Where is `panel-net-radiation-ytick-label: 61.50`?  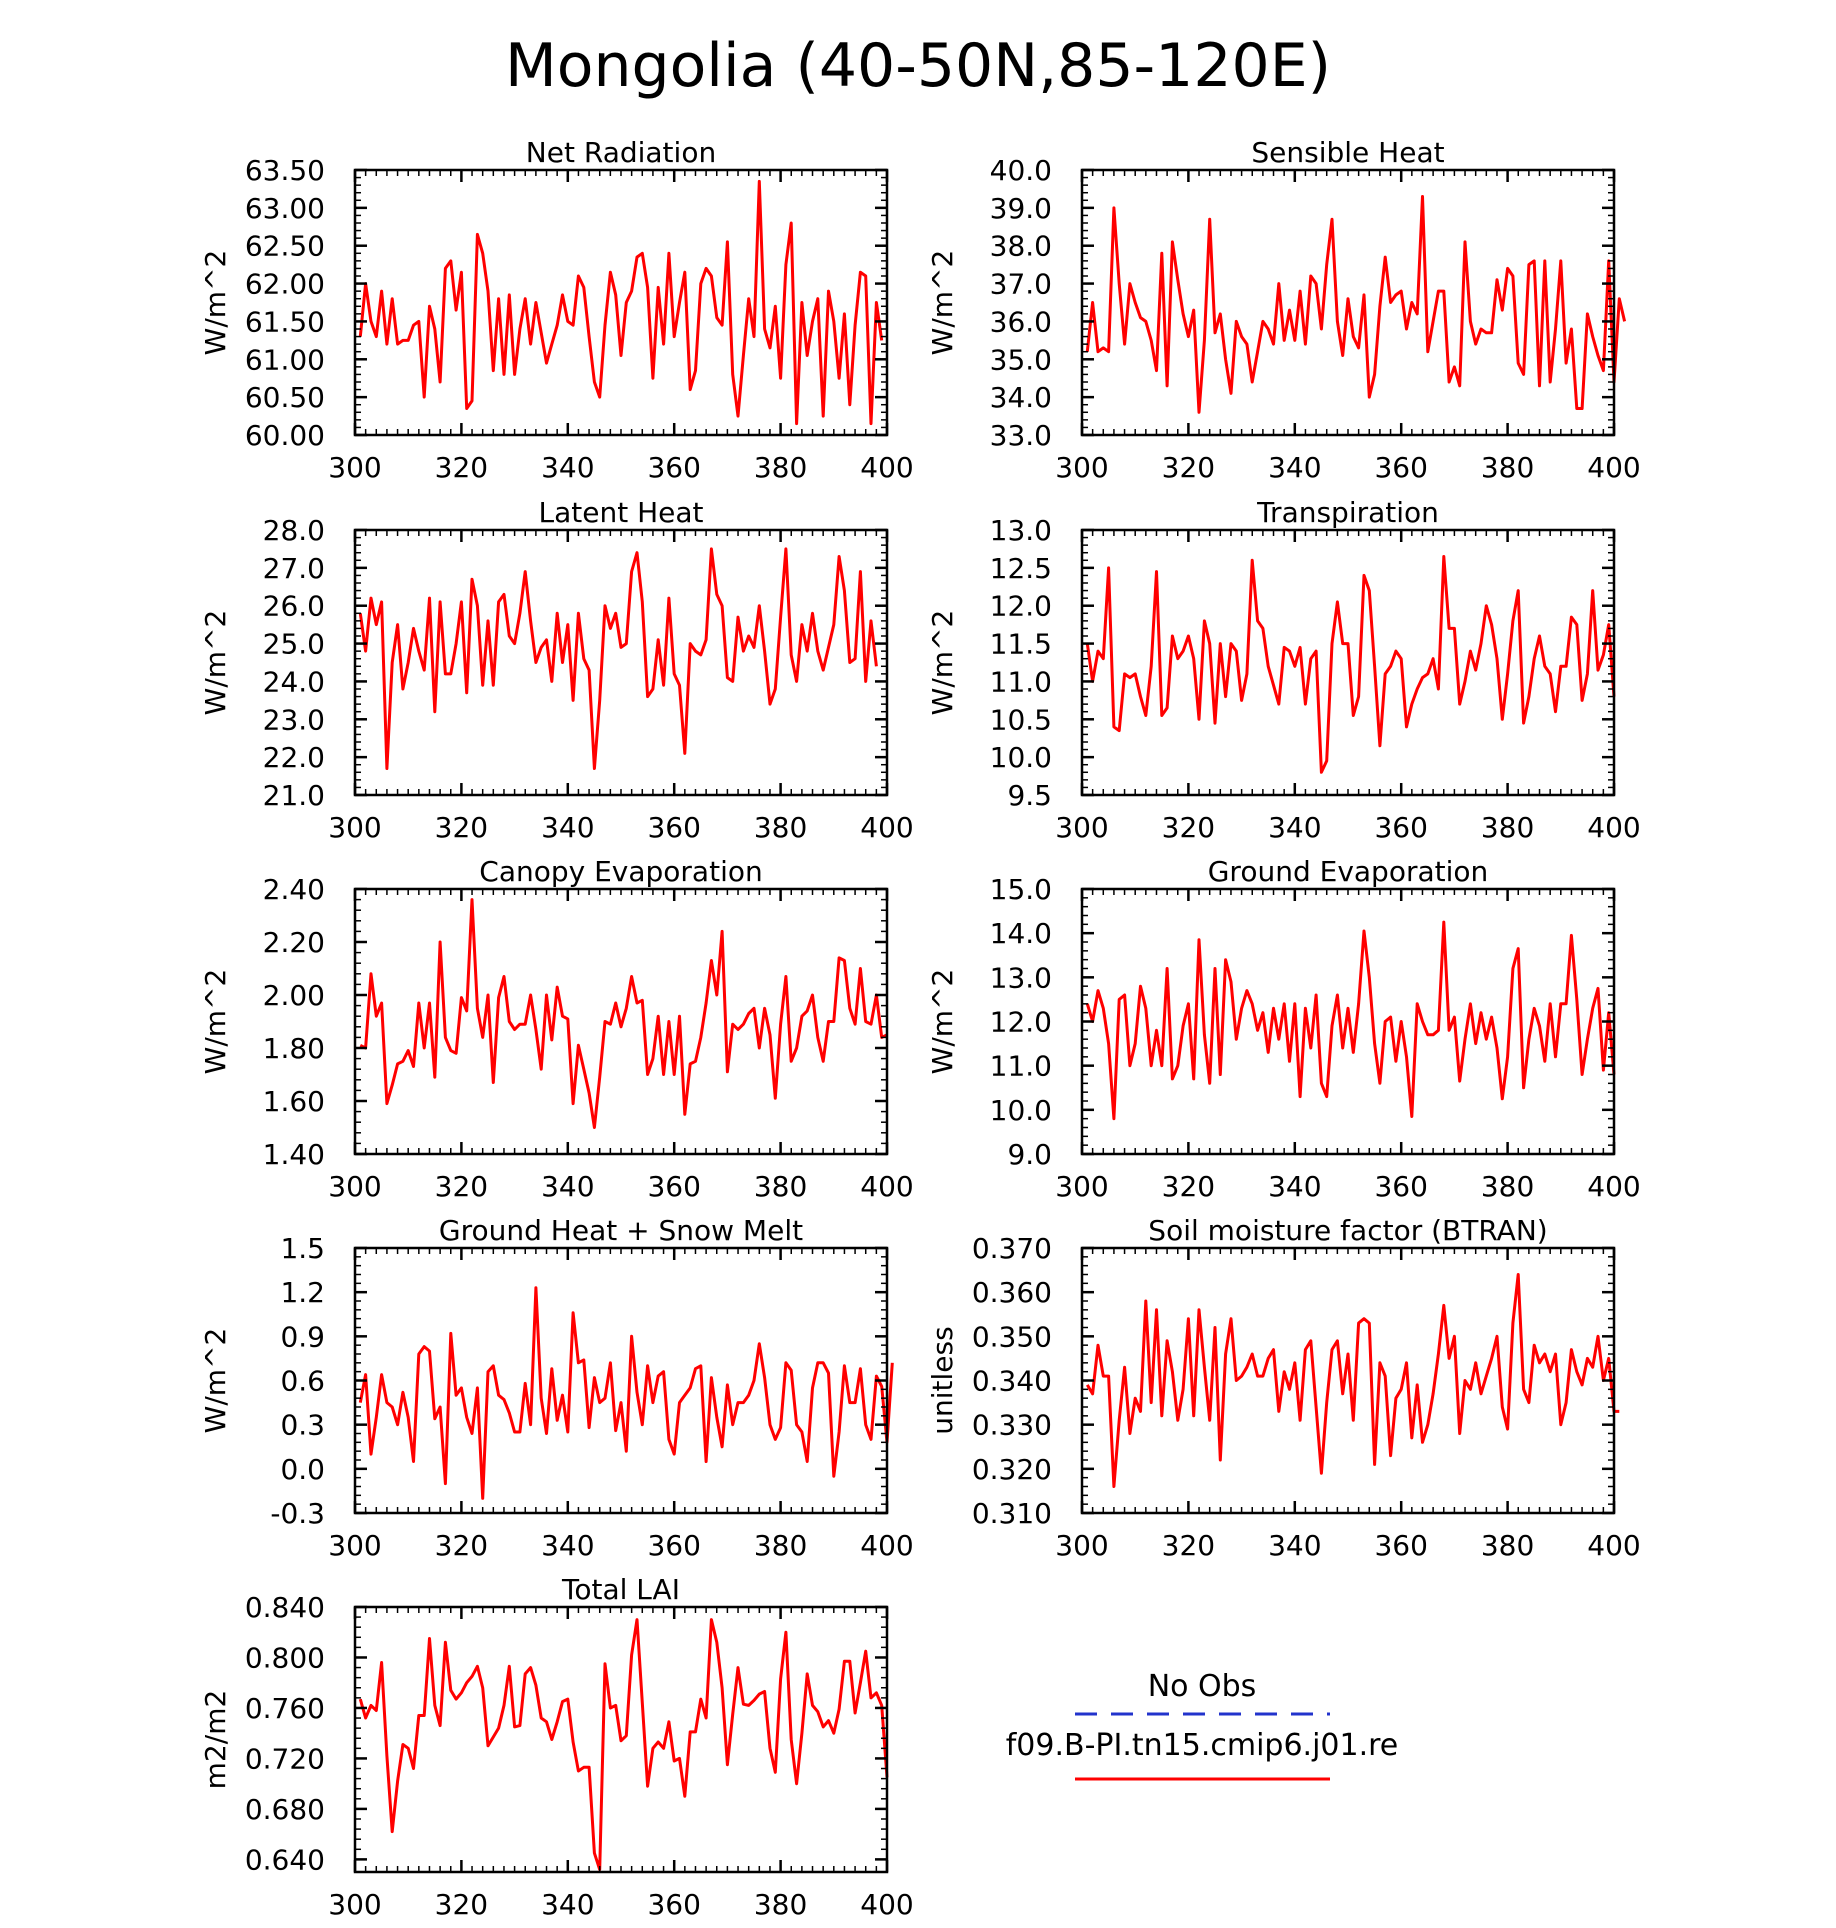
panel-net-radiation-ytick-label: 61.50 is located at coordinates (285, 321).